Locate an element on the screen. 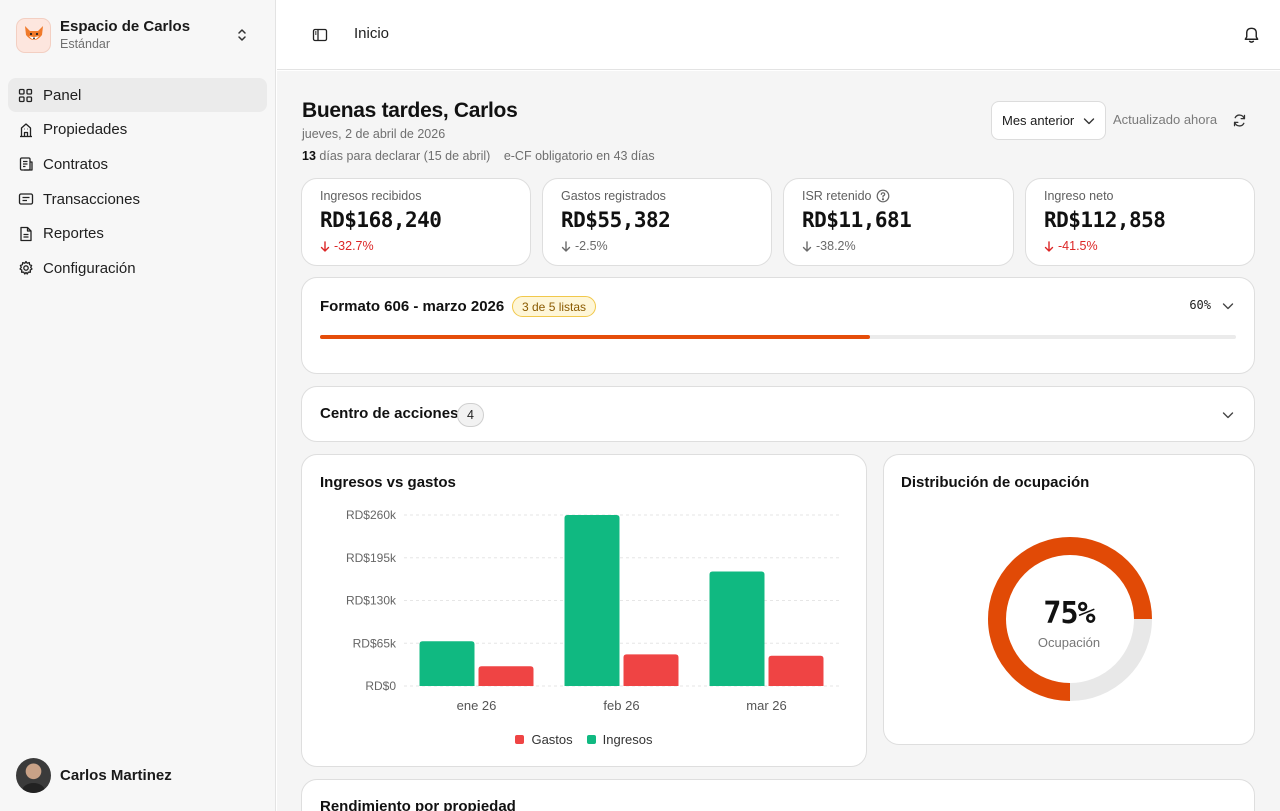  donut-segment-occupied is located at coordinates (1070, 619).